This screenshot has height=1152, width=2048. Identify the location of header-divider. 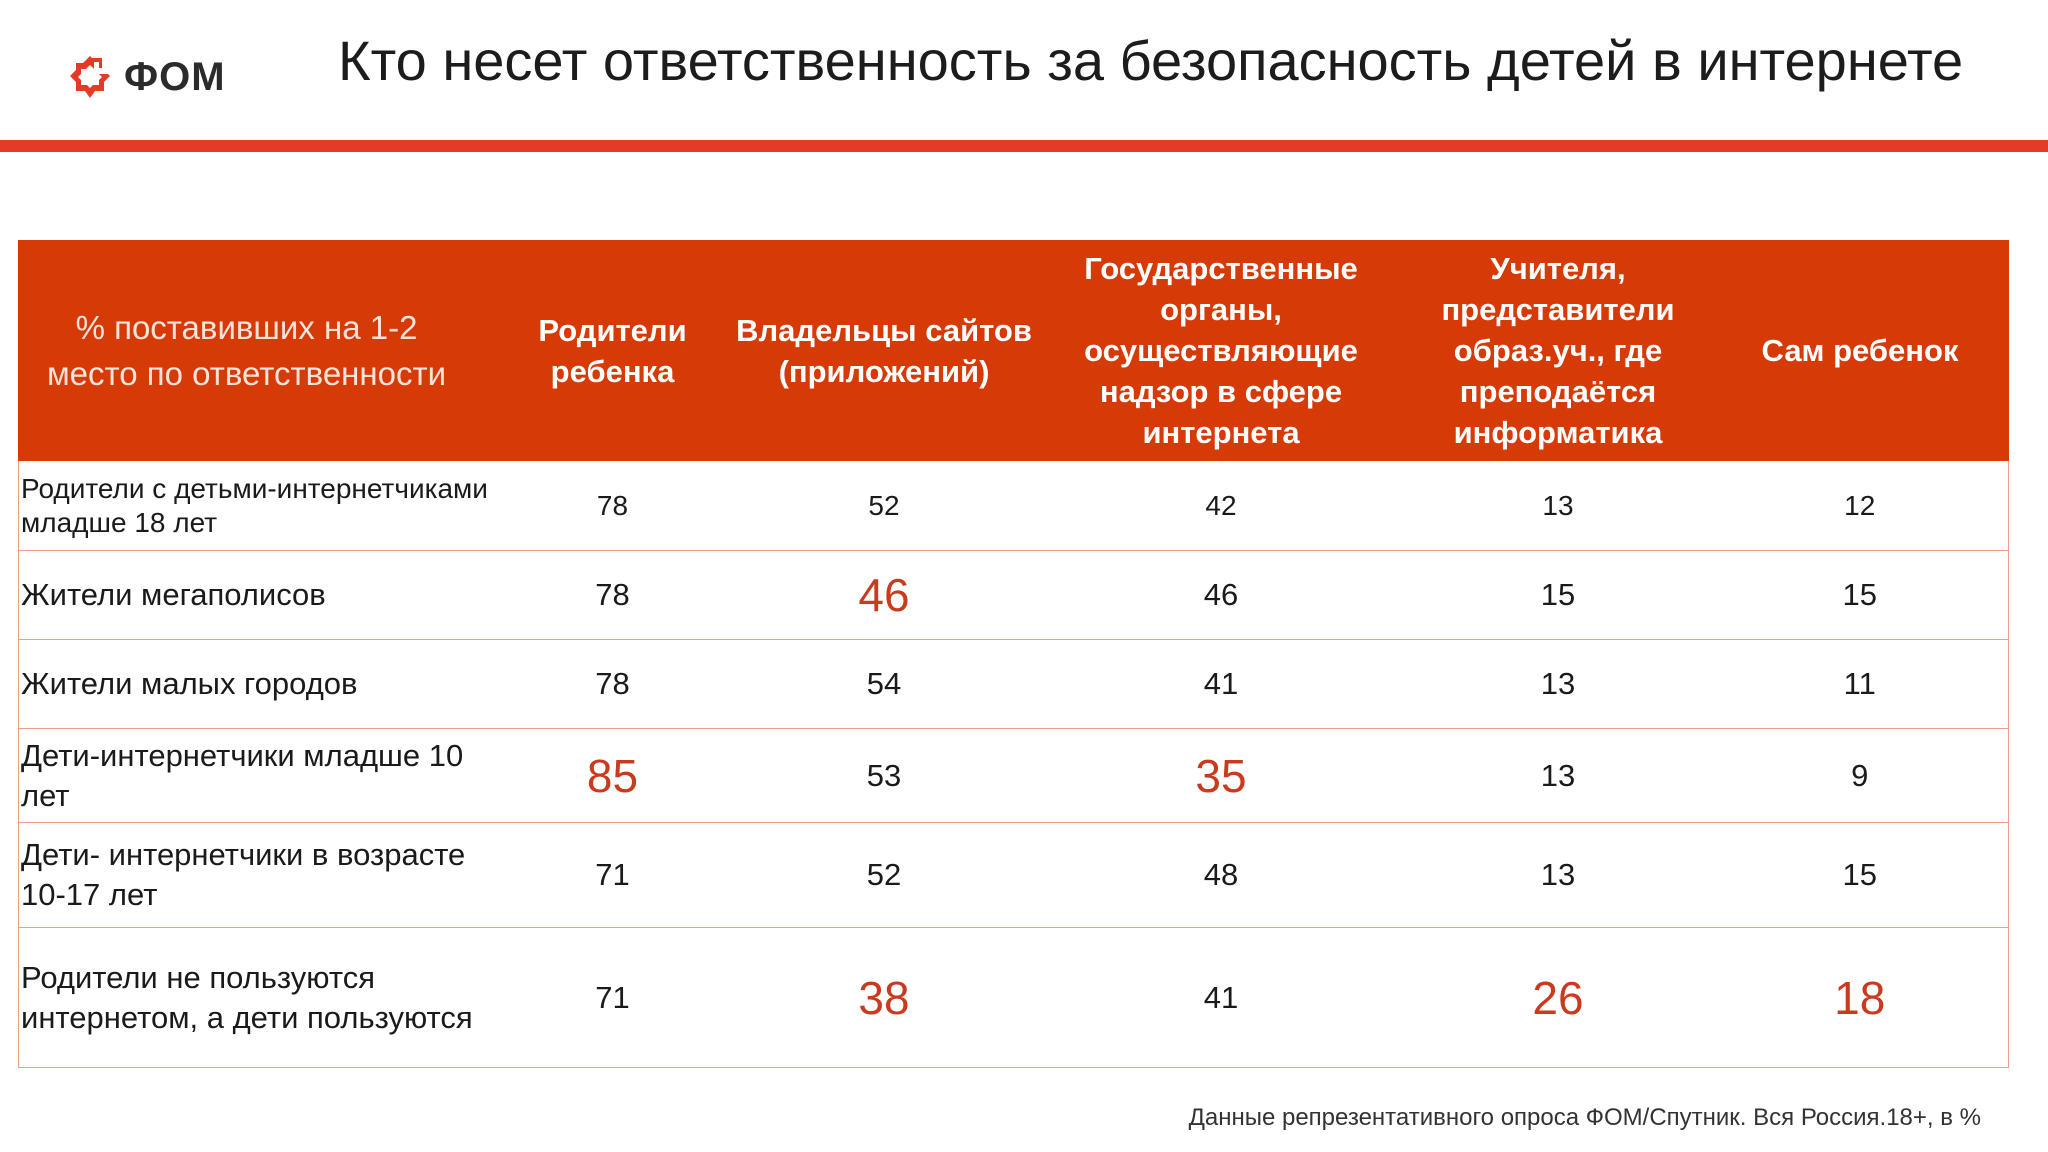
(1024, 146).